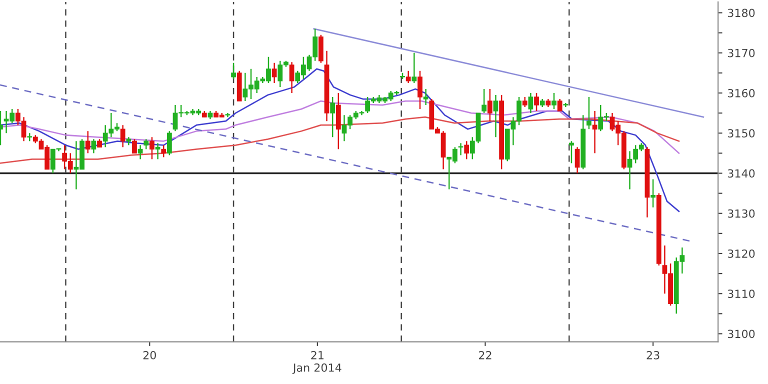  What do you see at coordinates (317, 362) in the screenshot?
I see `x-tick-label: 21 Jan 2014` at bounding box center [317, 362].